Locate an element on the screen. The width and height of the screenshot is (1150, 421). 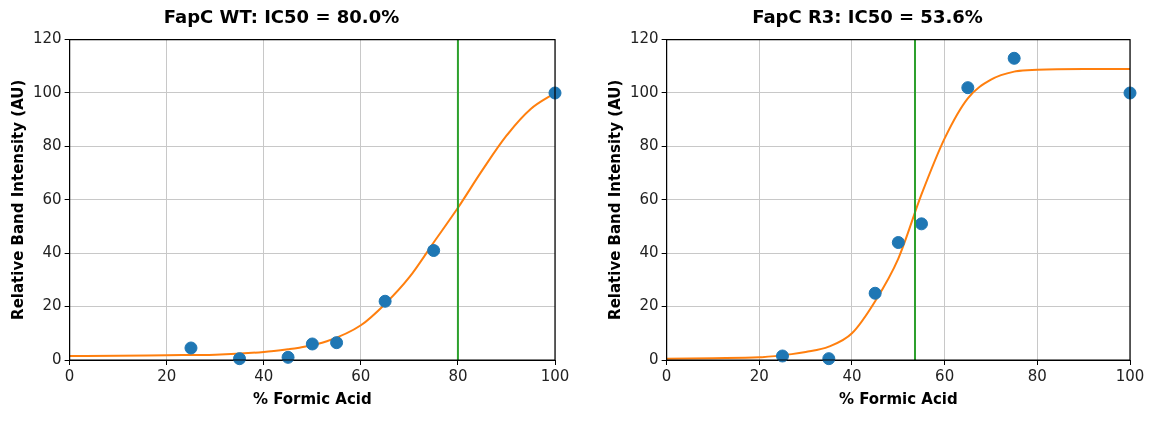
chart-title: FapC WT: IC50 = 80.0% is located at coordinates (281, 17).